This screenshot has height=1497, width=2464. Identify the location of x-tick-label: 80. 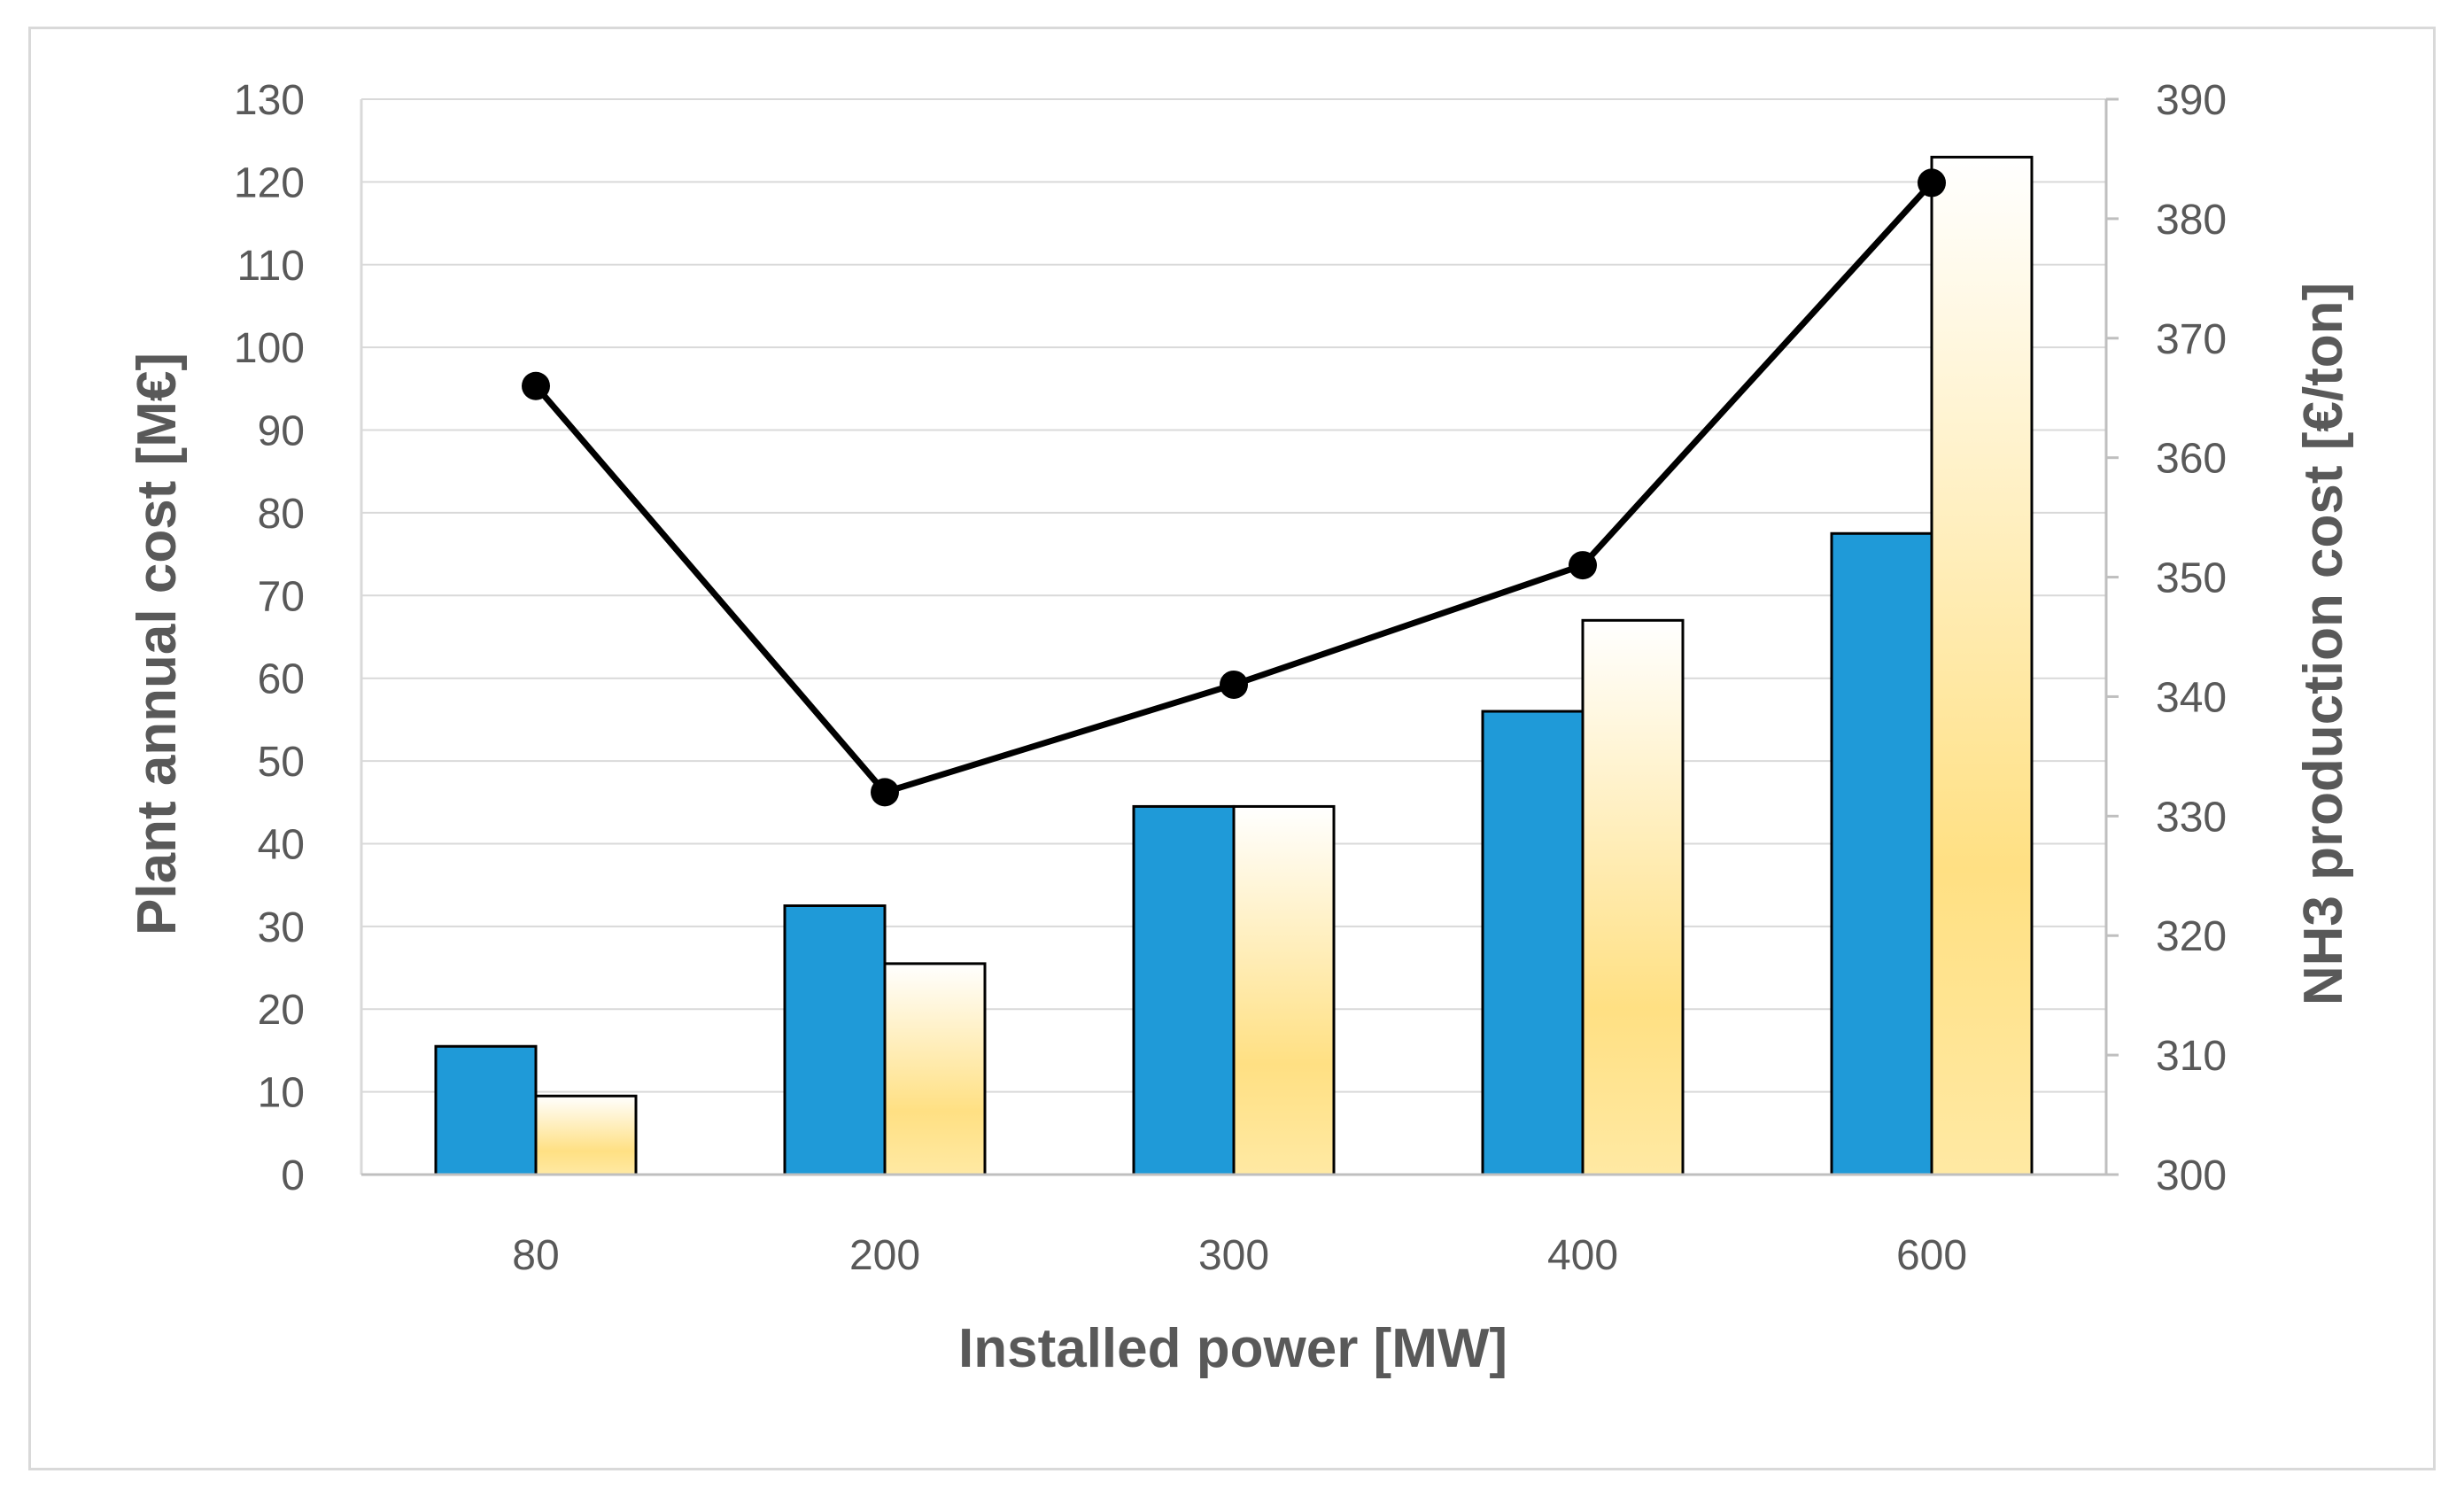
(535, 1255).